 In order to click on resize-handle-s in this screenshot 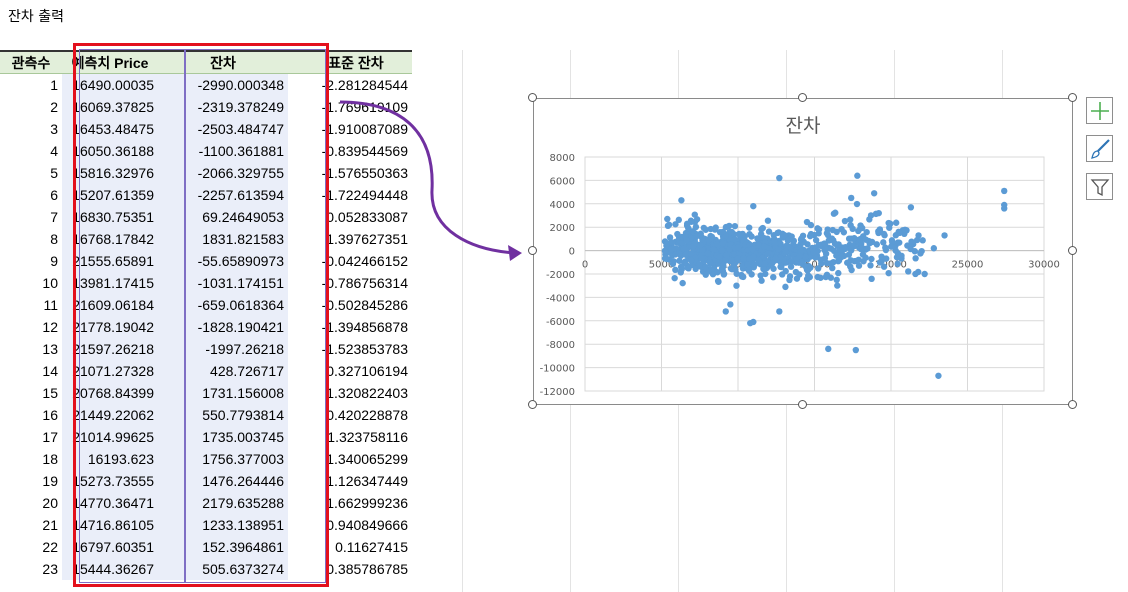, I will do `click(802, 404)`.